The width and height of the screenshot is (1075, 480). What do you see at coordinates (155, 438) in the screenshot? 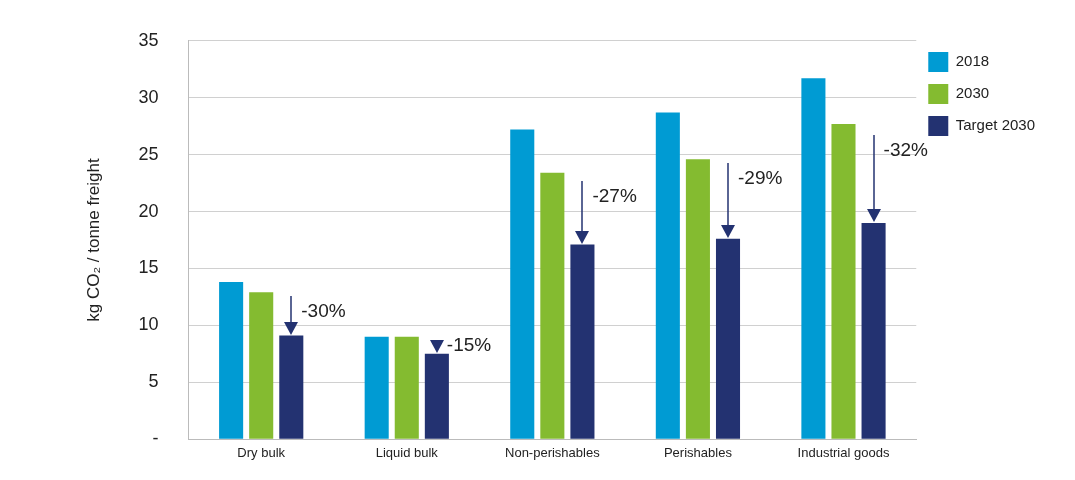
I see `y-tick-label: -` at bounding box center [155, 438].